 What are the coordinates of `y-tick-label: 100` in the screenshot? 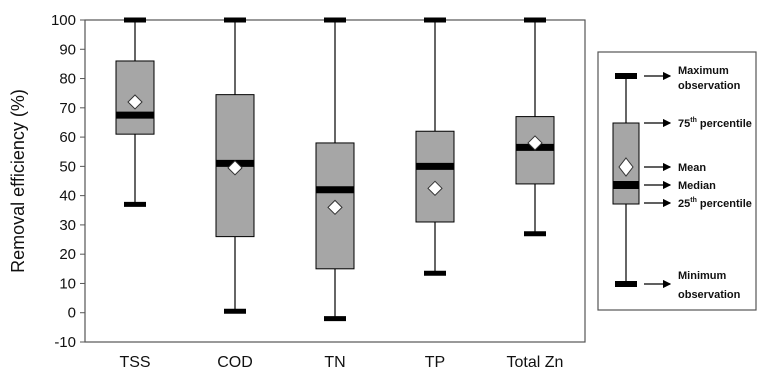 It's located at (63, 20).